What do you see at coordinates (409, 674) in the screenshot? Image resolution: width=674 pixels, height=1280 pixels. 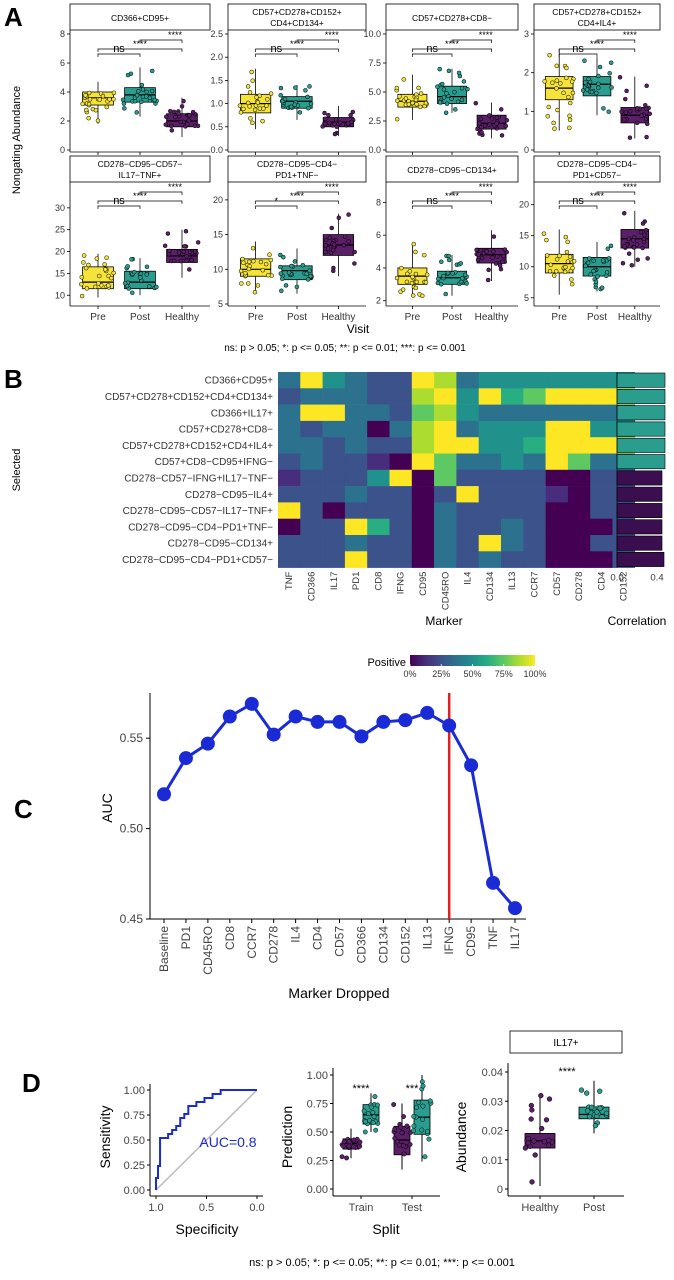 I see `legend-tick-label: 0%` at bounding box center [409, 674].